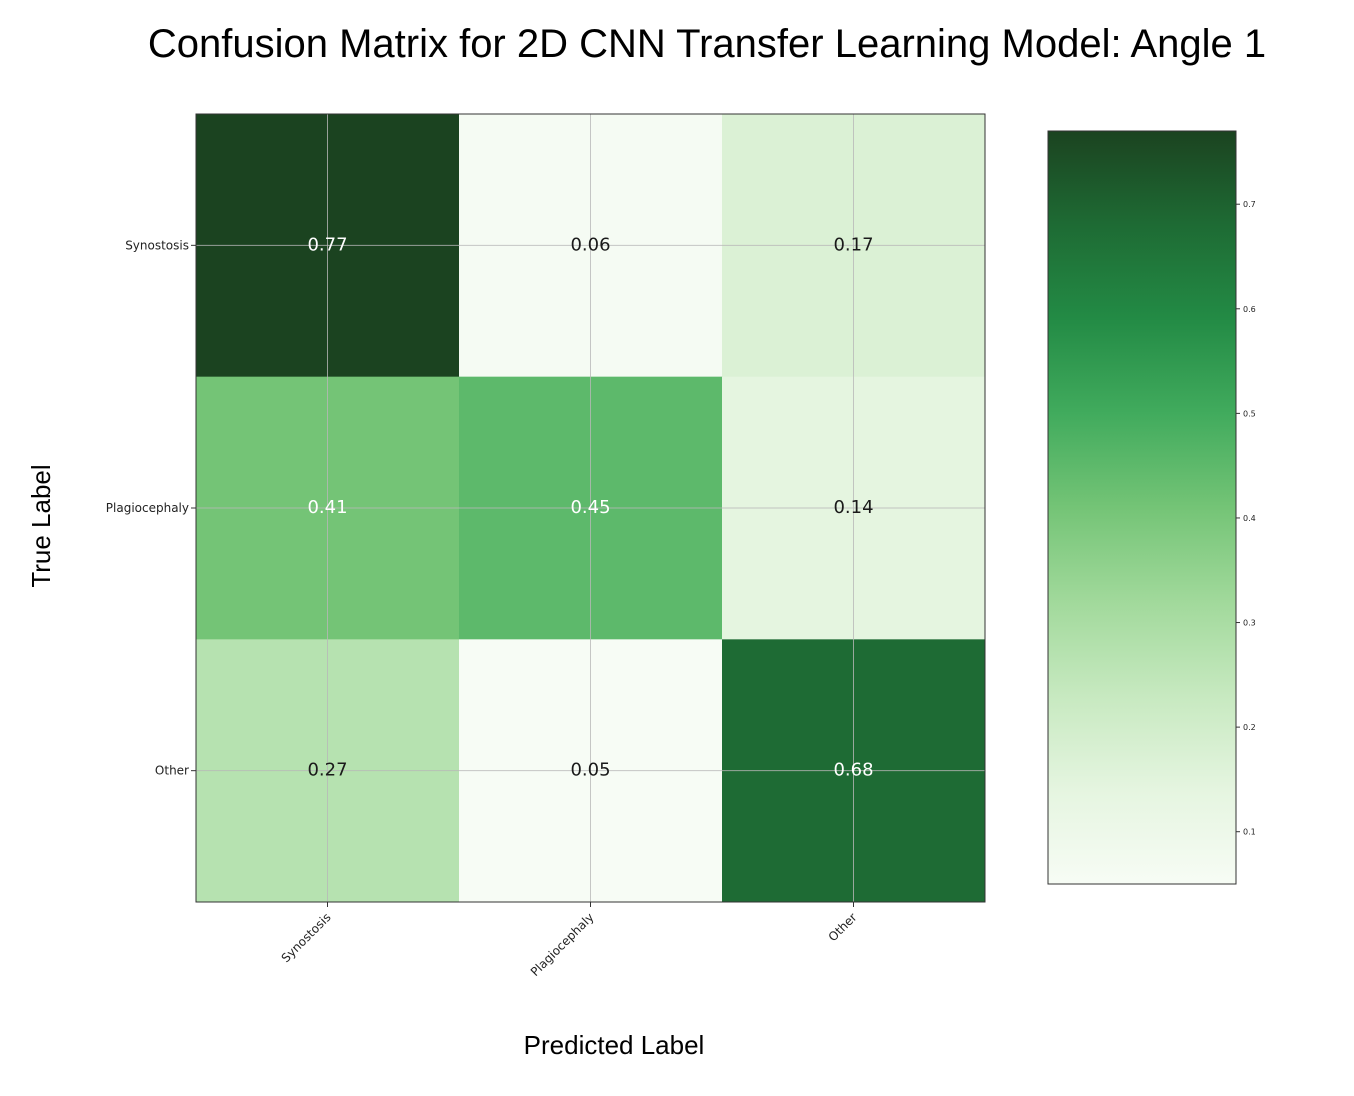 This screenshot has width=1354, height=1096. What do you see at coordinates (41, 525) in the screenshot?
I see `y-axis-label: True Label` at bounding box center [41, 525].